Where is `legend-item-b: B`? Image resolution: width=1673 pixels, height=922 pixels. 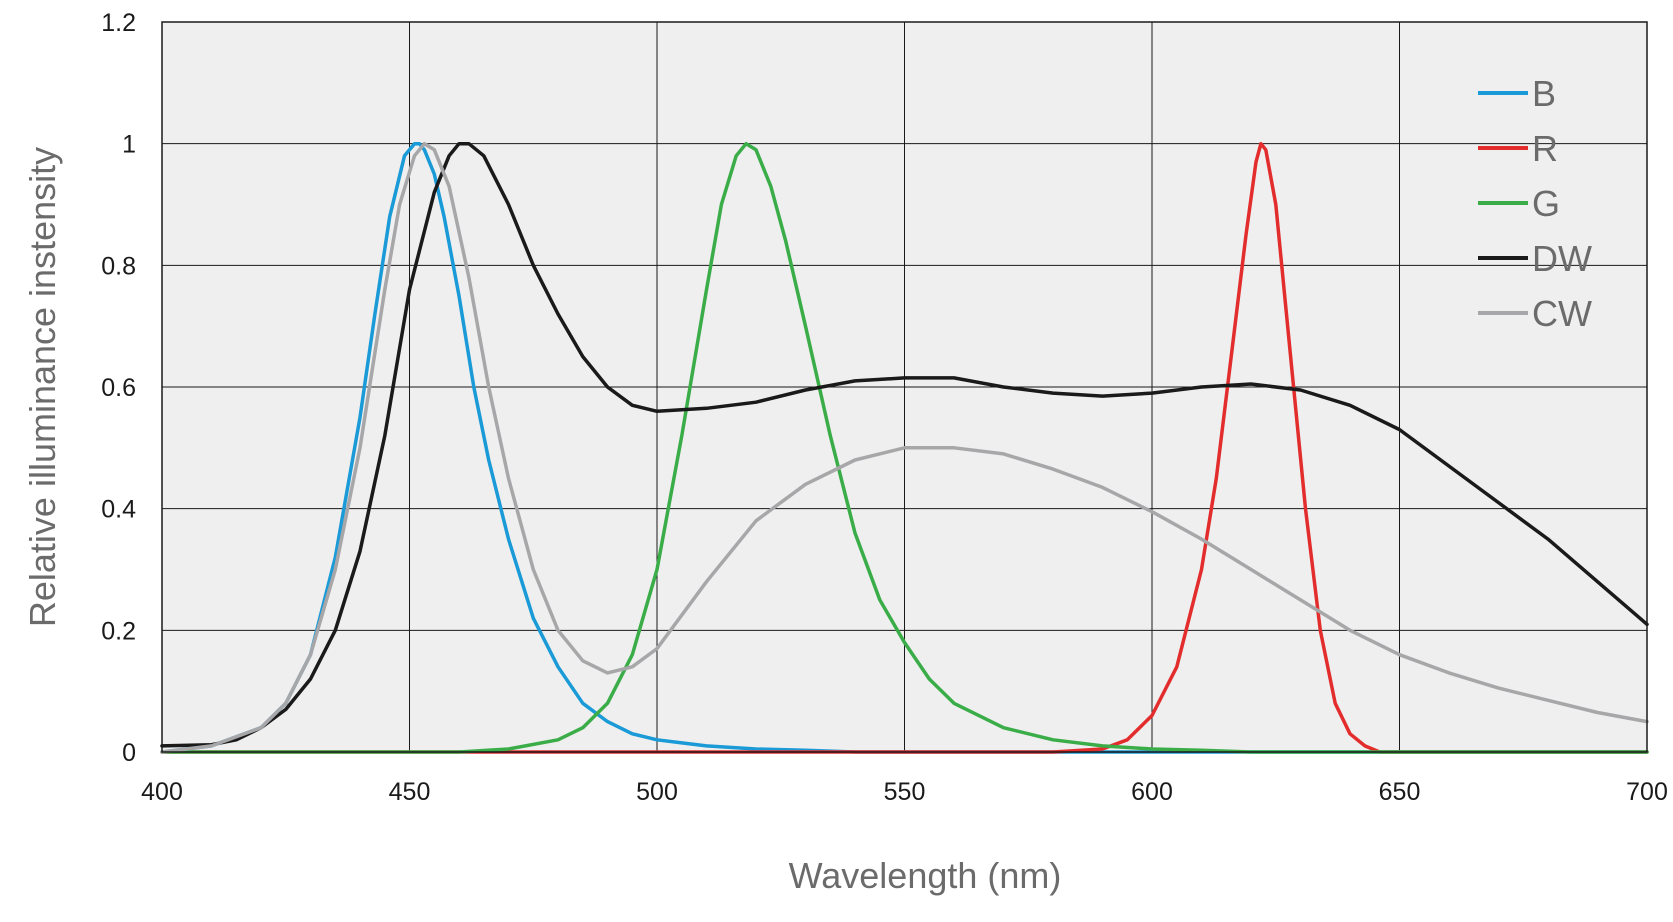
legend-item-b: B is located at coordinates (1517, 93).